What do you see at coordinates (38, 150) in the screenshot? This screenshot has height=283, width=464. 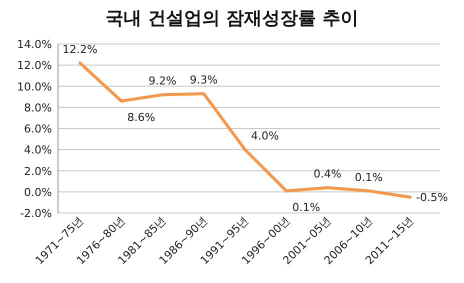 I see `y-tick-label: 4.0%` at bounding box center [38, 150].